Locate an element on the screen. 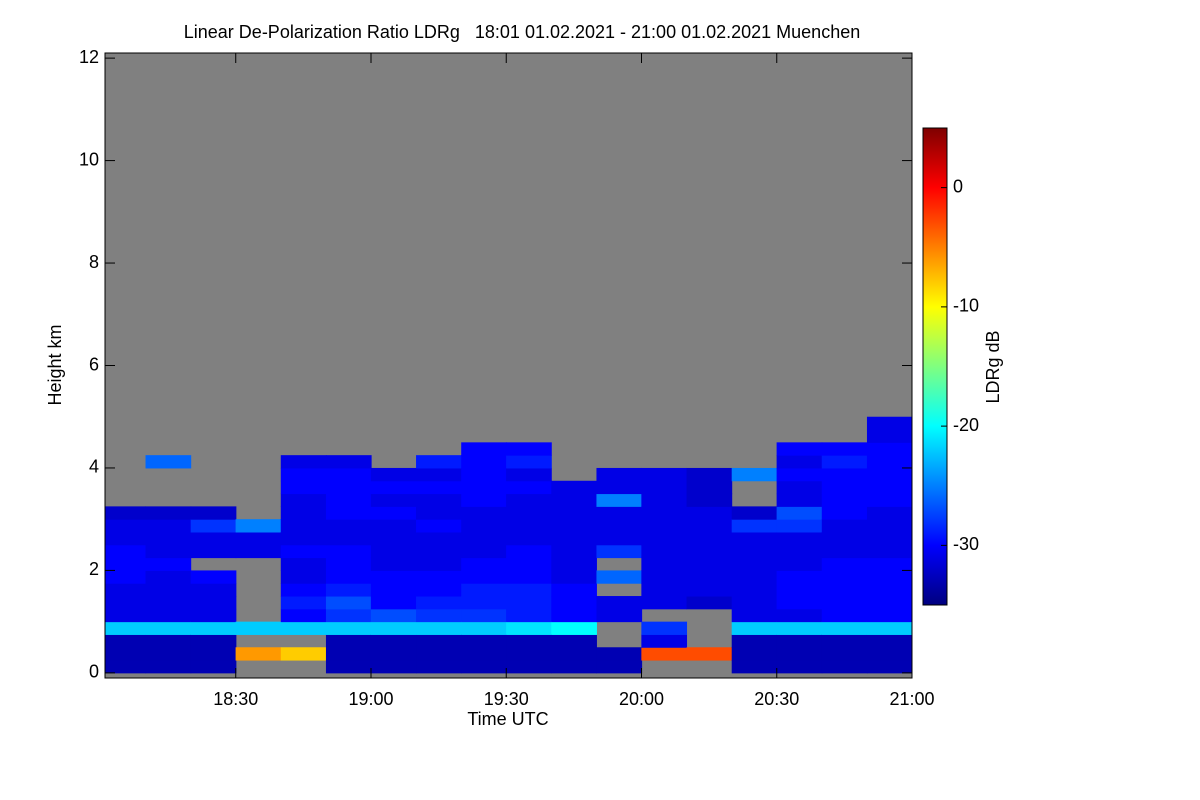 Image resolution: width=1200 pixels, height=800 pixels. y-tick-label: 8 is located at coordinates (94, 262).